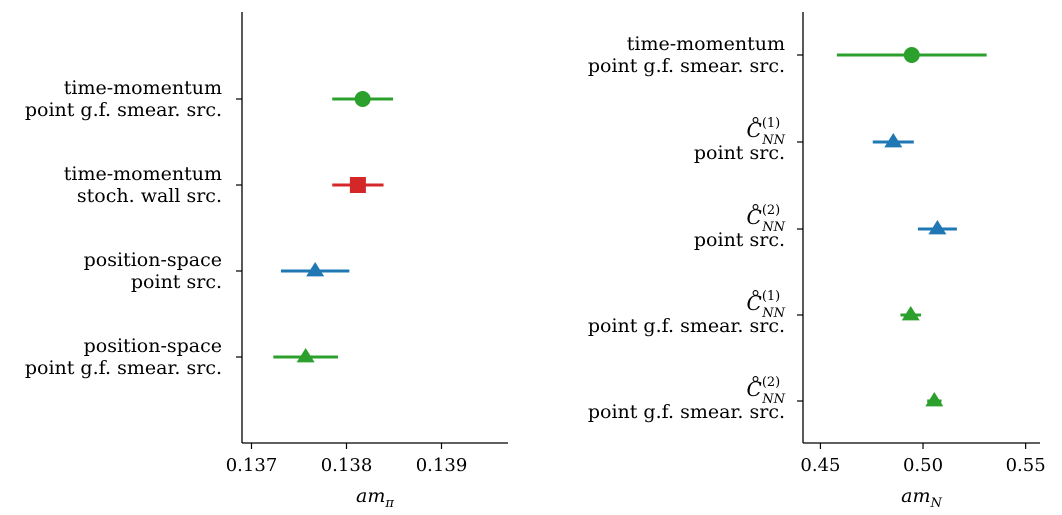  Describe the element at coordinates (923, 465) in the screenshot. I see `x-tick-label: 0.50` at that location.